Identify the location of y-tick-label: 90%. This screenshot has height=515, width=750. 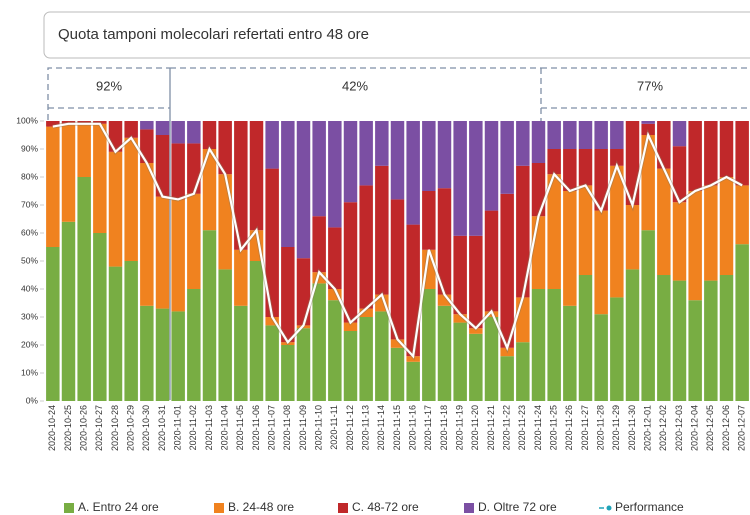
(29, 148).